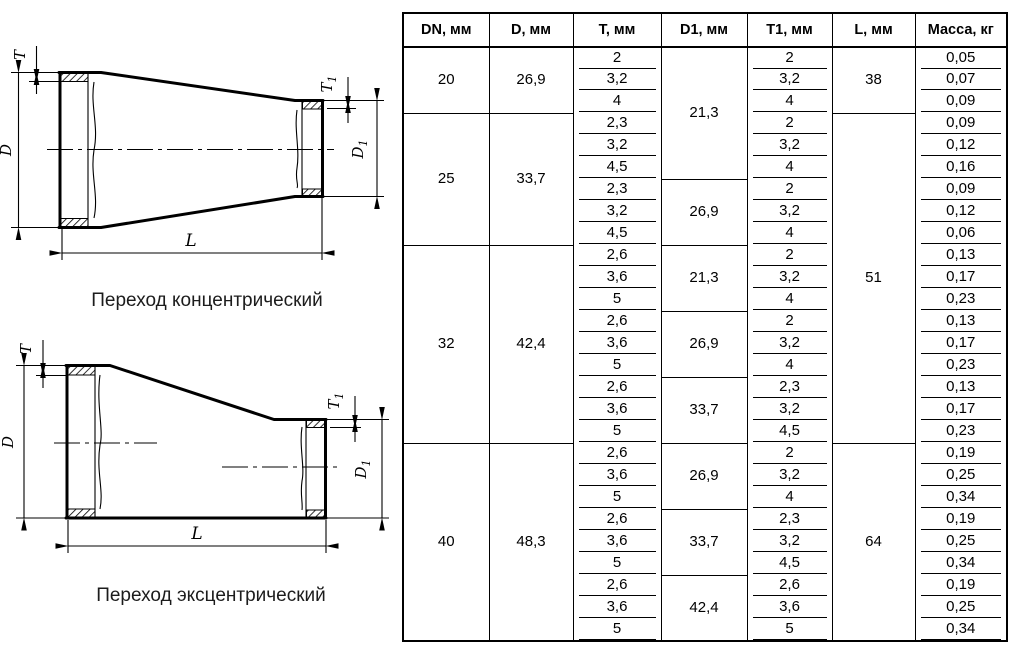 The height and width of the screenshot is (653, 1016). I want to click on dimension-L: L, so click(192, 229).